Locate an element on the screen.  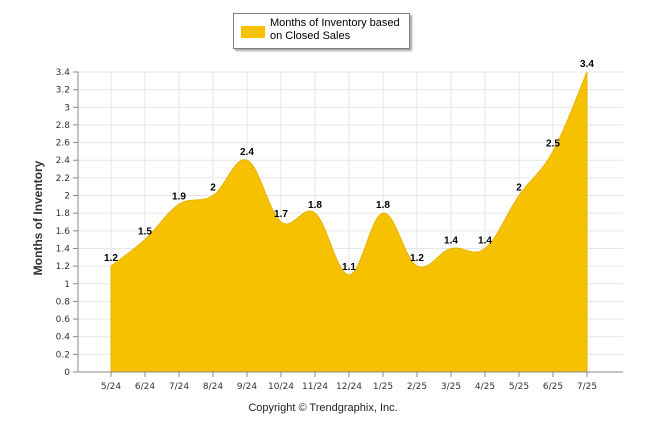
x-tick-label: 3/25 is located at coordinates (451, 387).